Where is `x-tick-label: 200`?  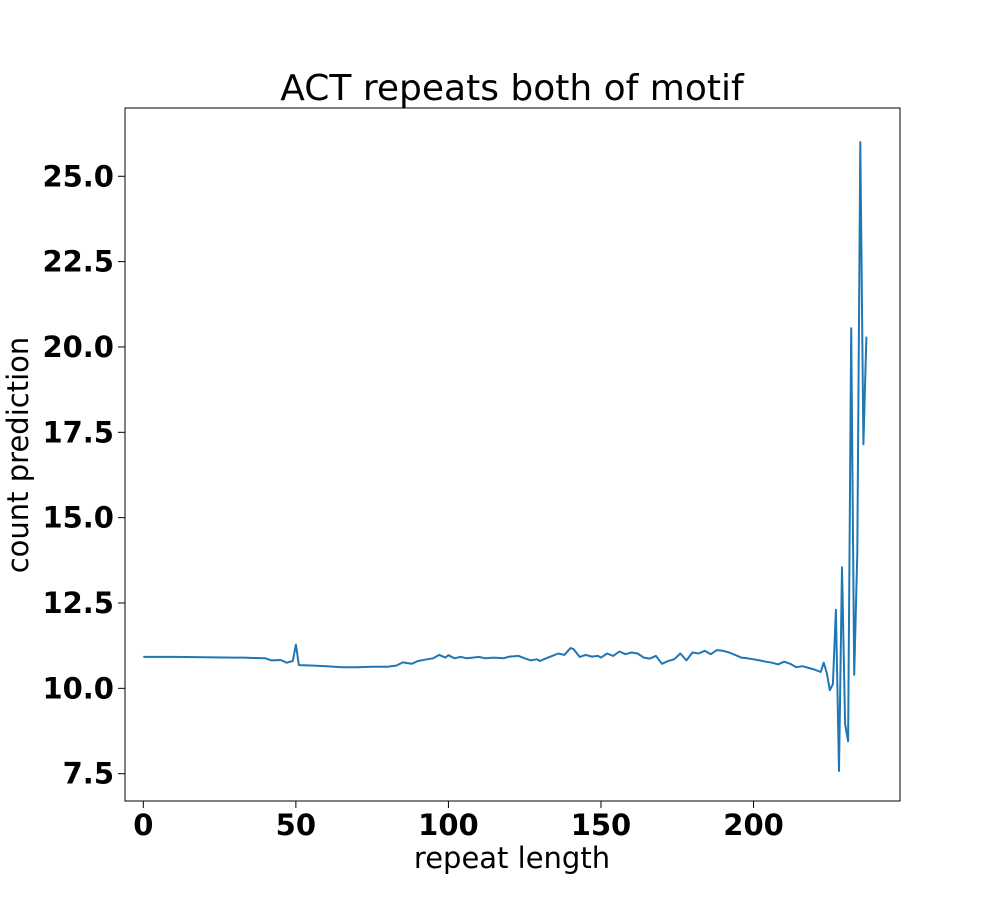 x-tick-label: 200 is located at coordinates (753, 825).